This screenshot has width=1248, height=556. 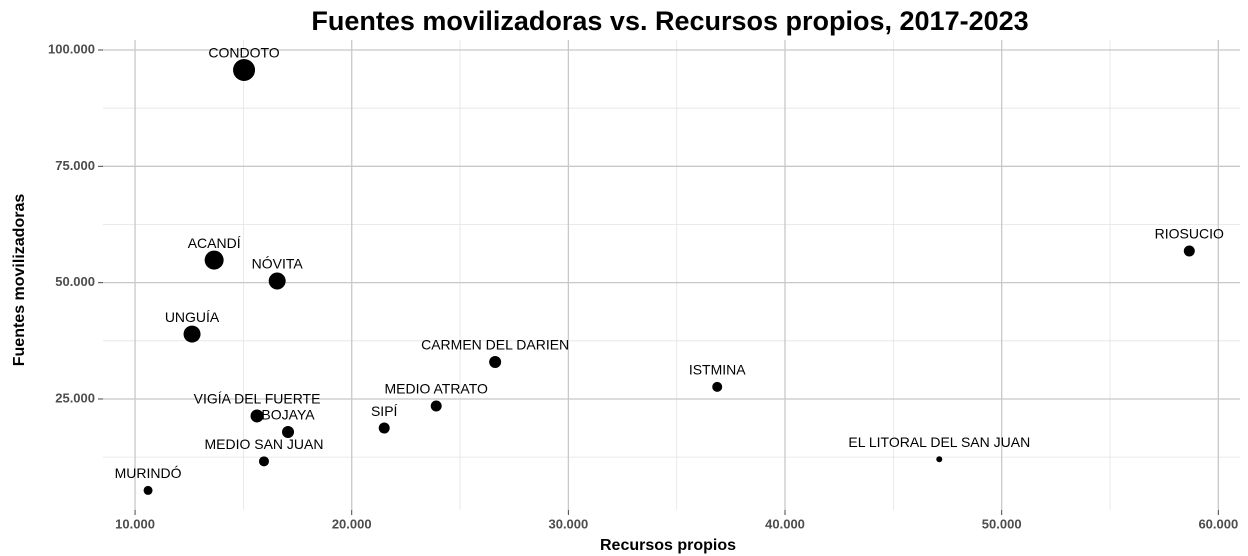 What do you see at coordinates (288, 415) in the screenshot?
I see `point-label: BOJAYA` at bounding box center [288, 415].